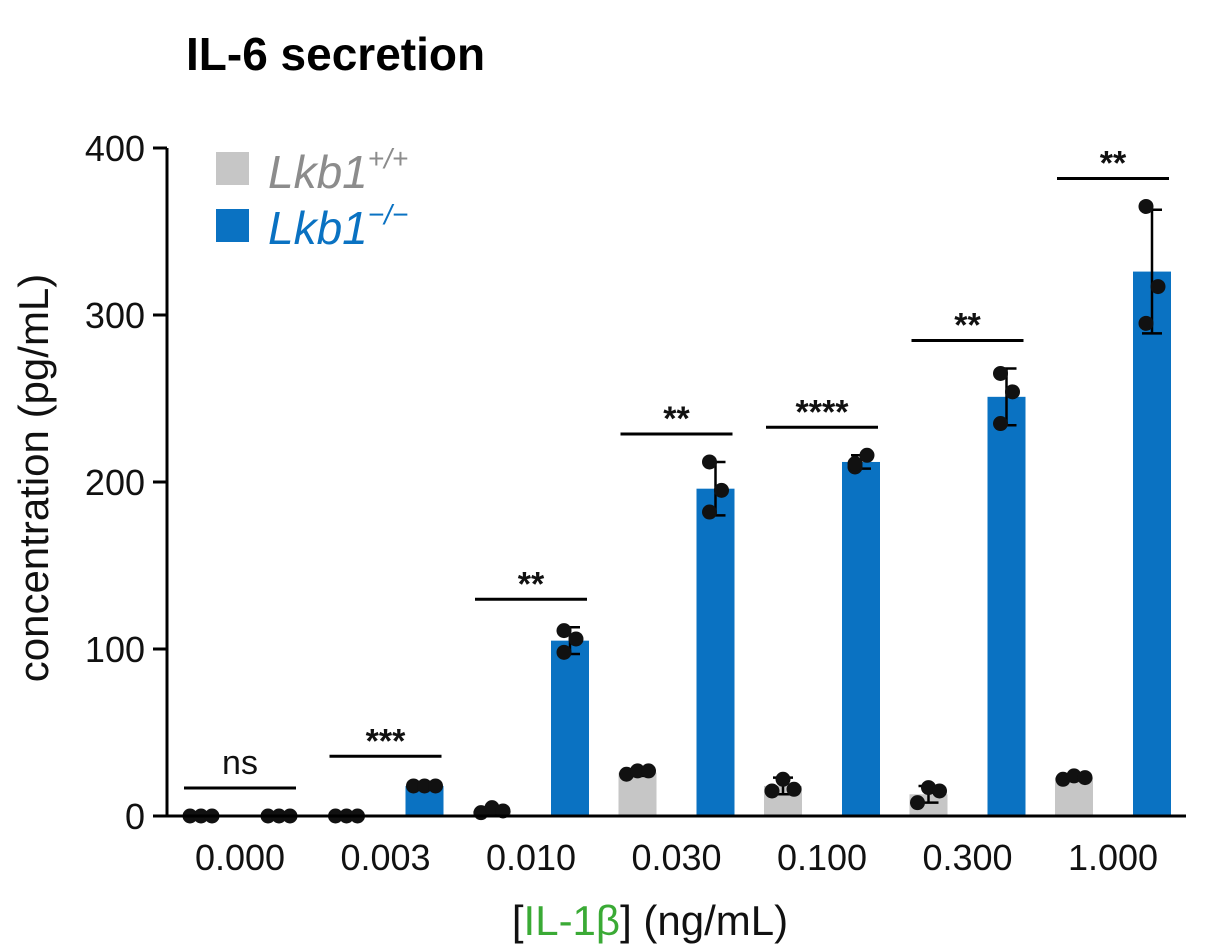 This screenshot has height=947, width=1226. Describe the element at coordinates (572, 920) in the screenshot. I see `x-axis-label-highlight: IL-1β` at that location.